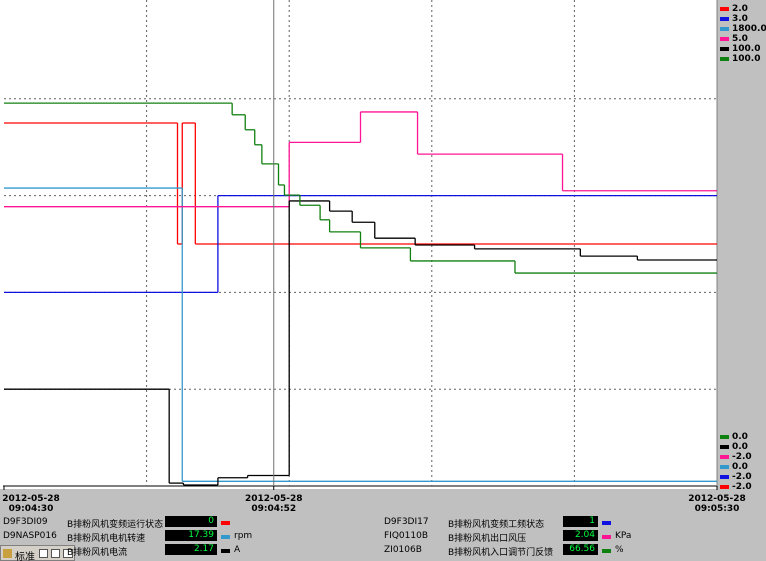 The height and width of the screenshot is (561, 766). What do you see at coordinates (749, 29) in the screenshot?
I see `scale-max-label: 1800.0` at bounding box center [749, 29].